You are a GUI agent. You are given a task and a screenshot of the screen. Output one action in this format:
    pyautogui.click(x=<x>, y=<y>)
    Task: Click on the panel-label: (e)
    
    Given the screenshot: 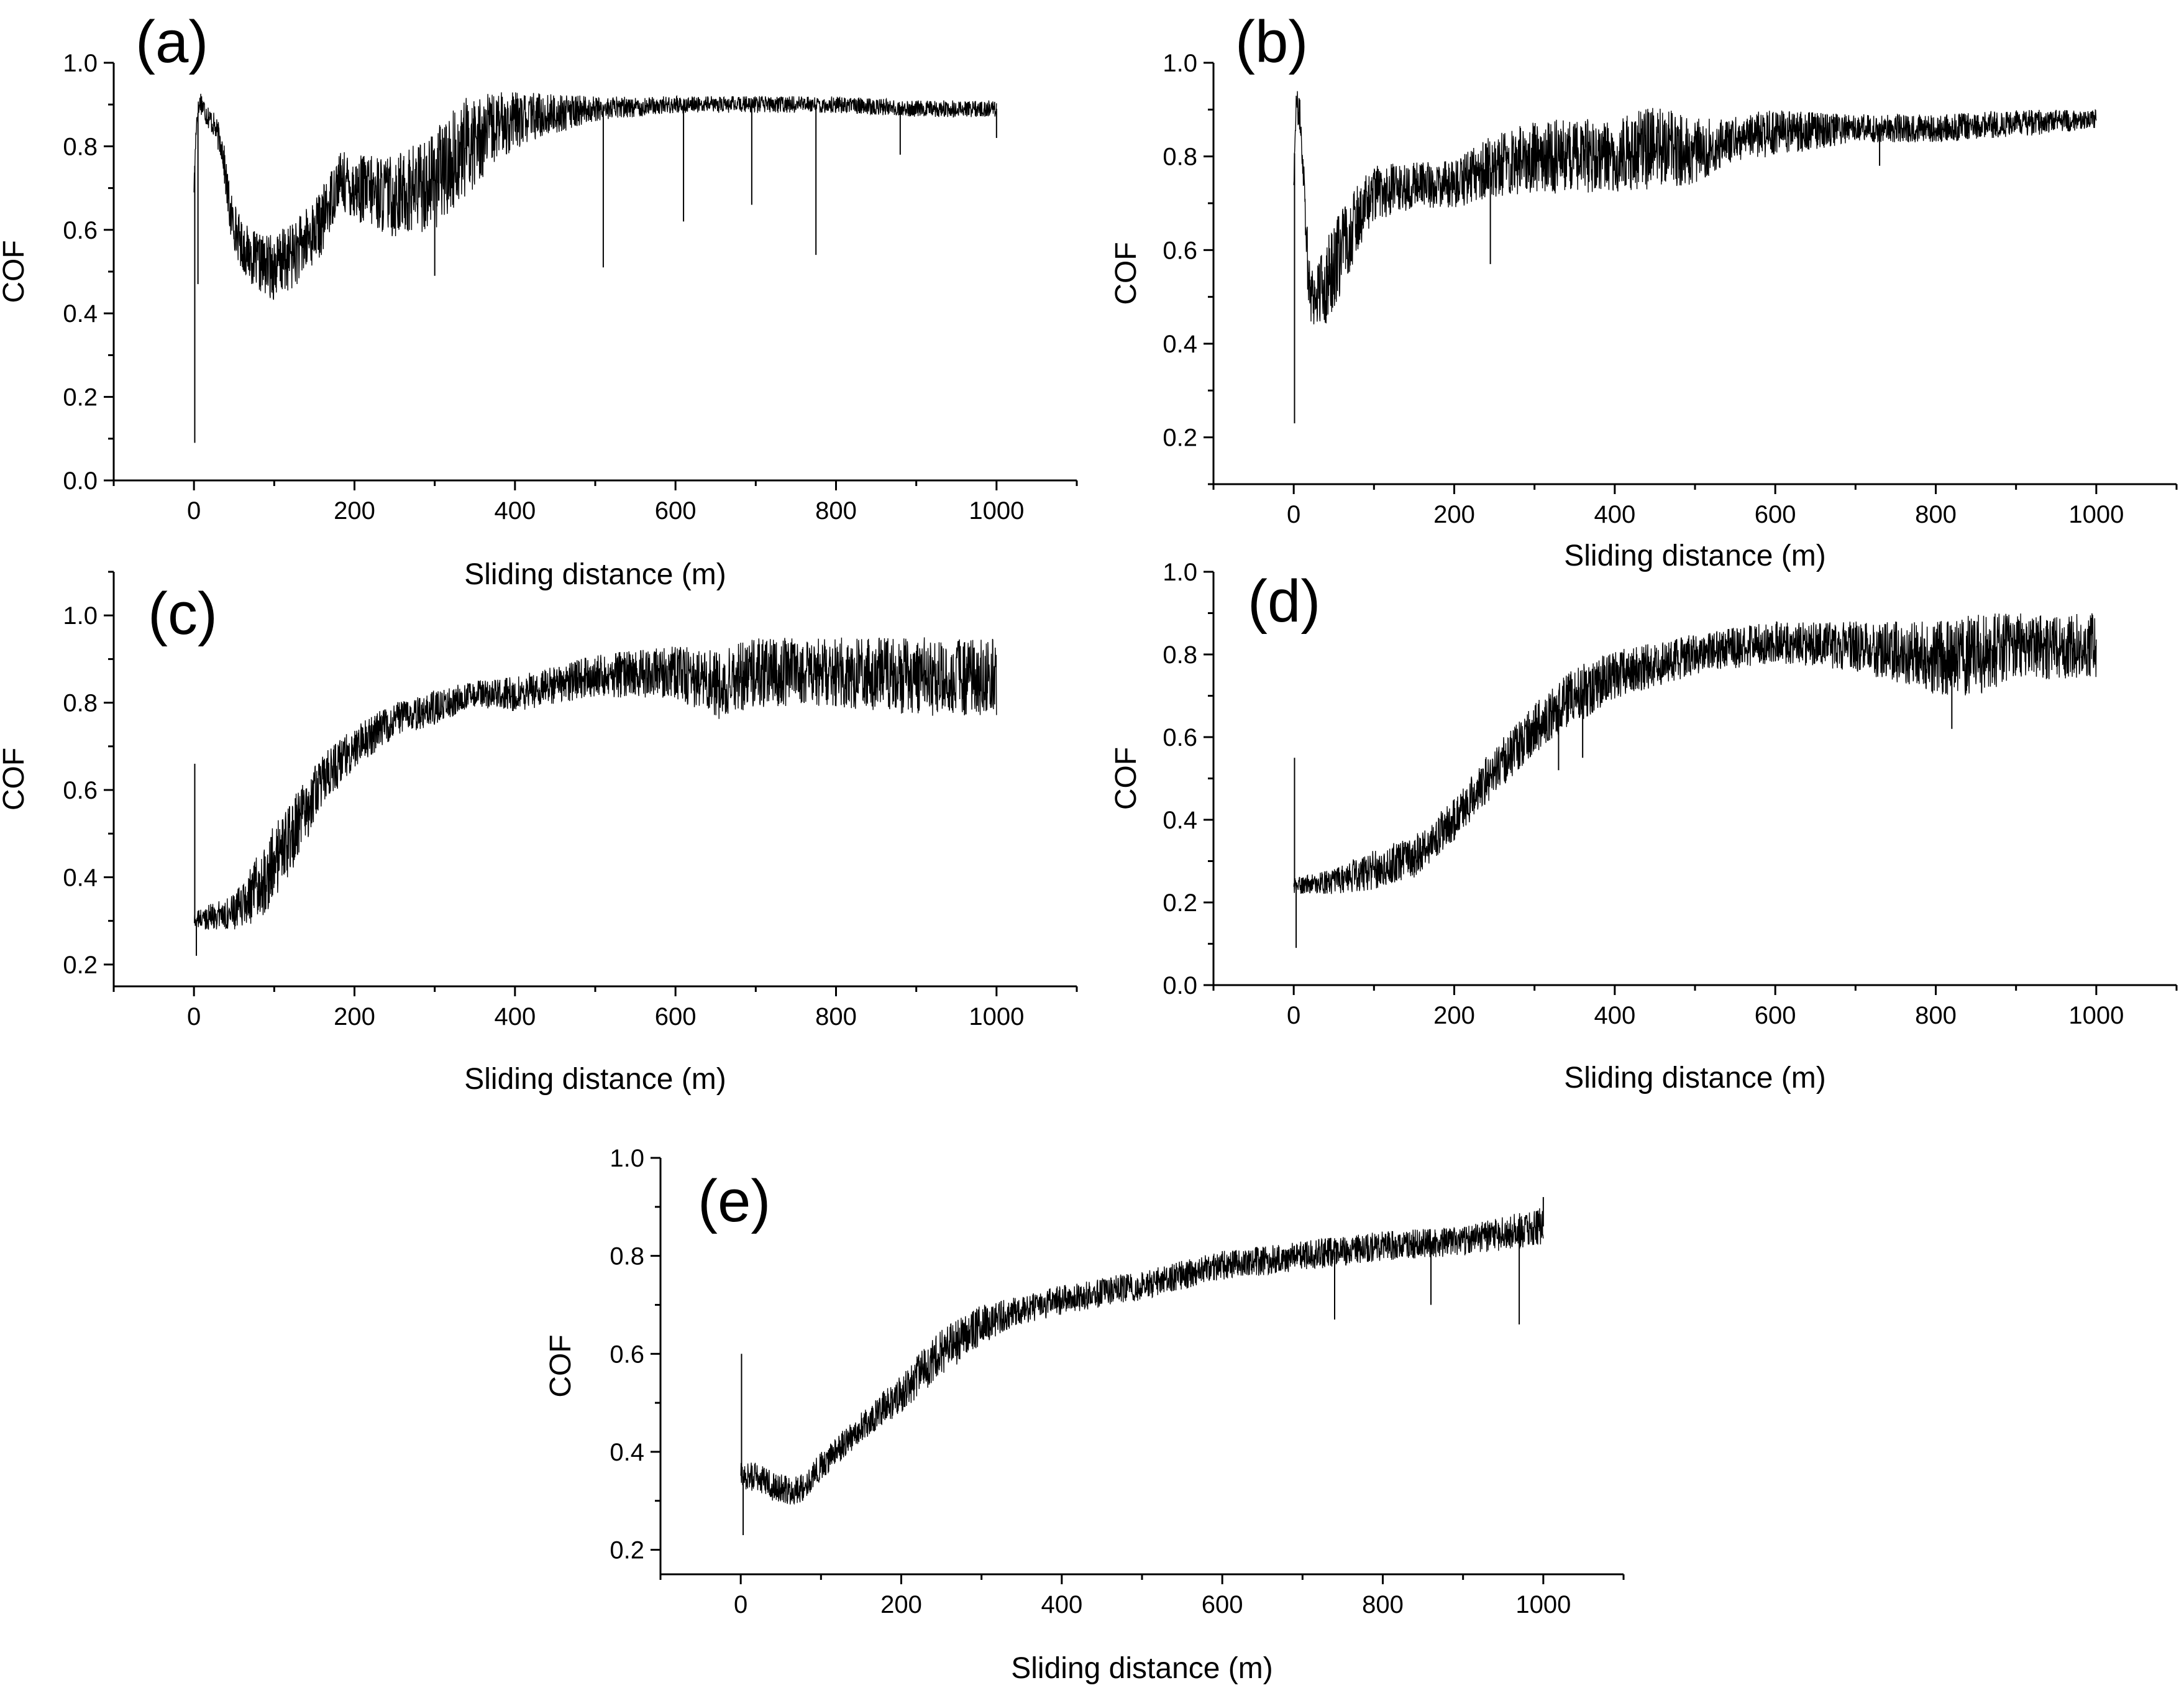 What is the action you would take?
    pyautogui.click(x=734, y=1201)
    